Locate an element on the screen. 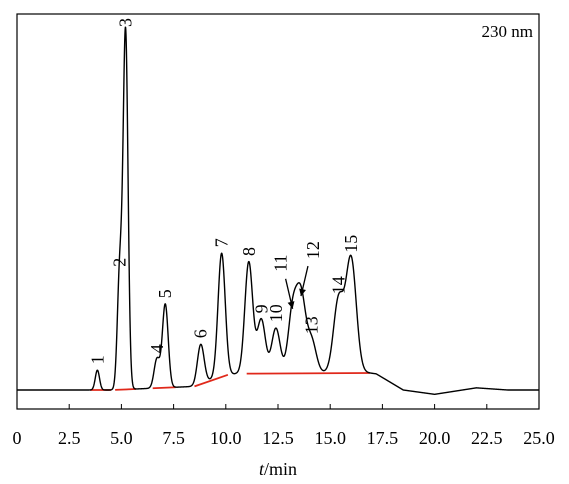  peak-label-9: 9 is located at coordinates (261, 308).